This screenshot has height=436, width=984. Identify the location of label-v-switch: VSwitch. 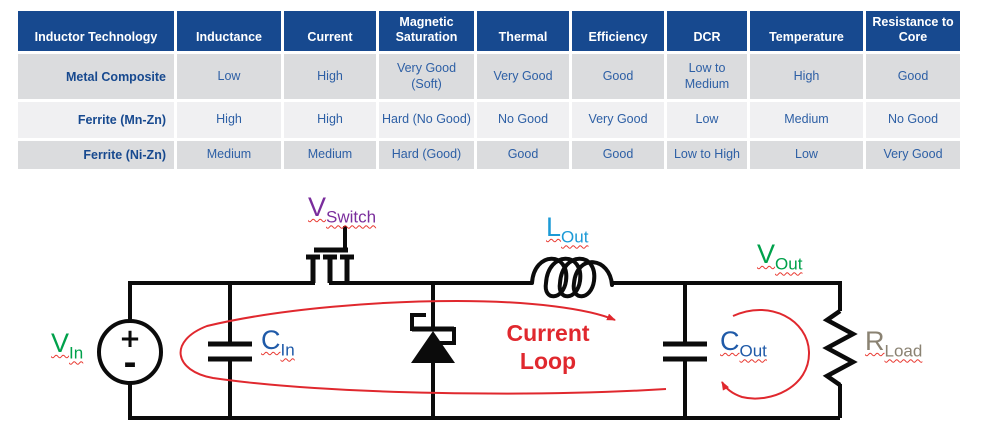
(342, 209).